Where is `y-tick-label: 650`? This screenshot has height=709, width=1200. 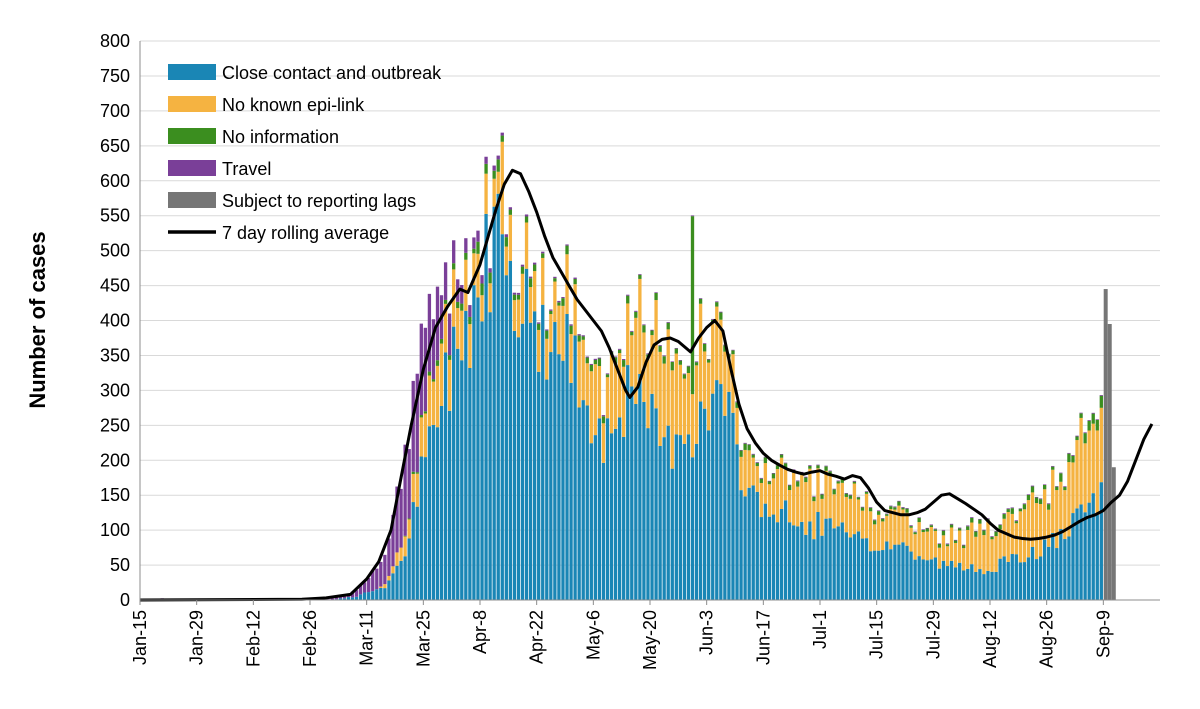
y-tick-label: 650 is located at coordinates (115, 146).